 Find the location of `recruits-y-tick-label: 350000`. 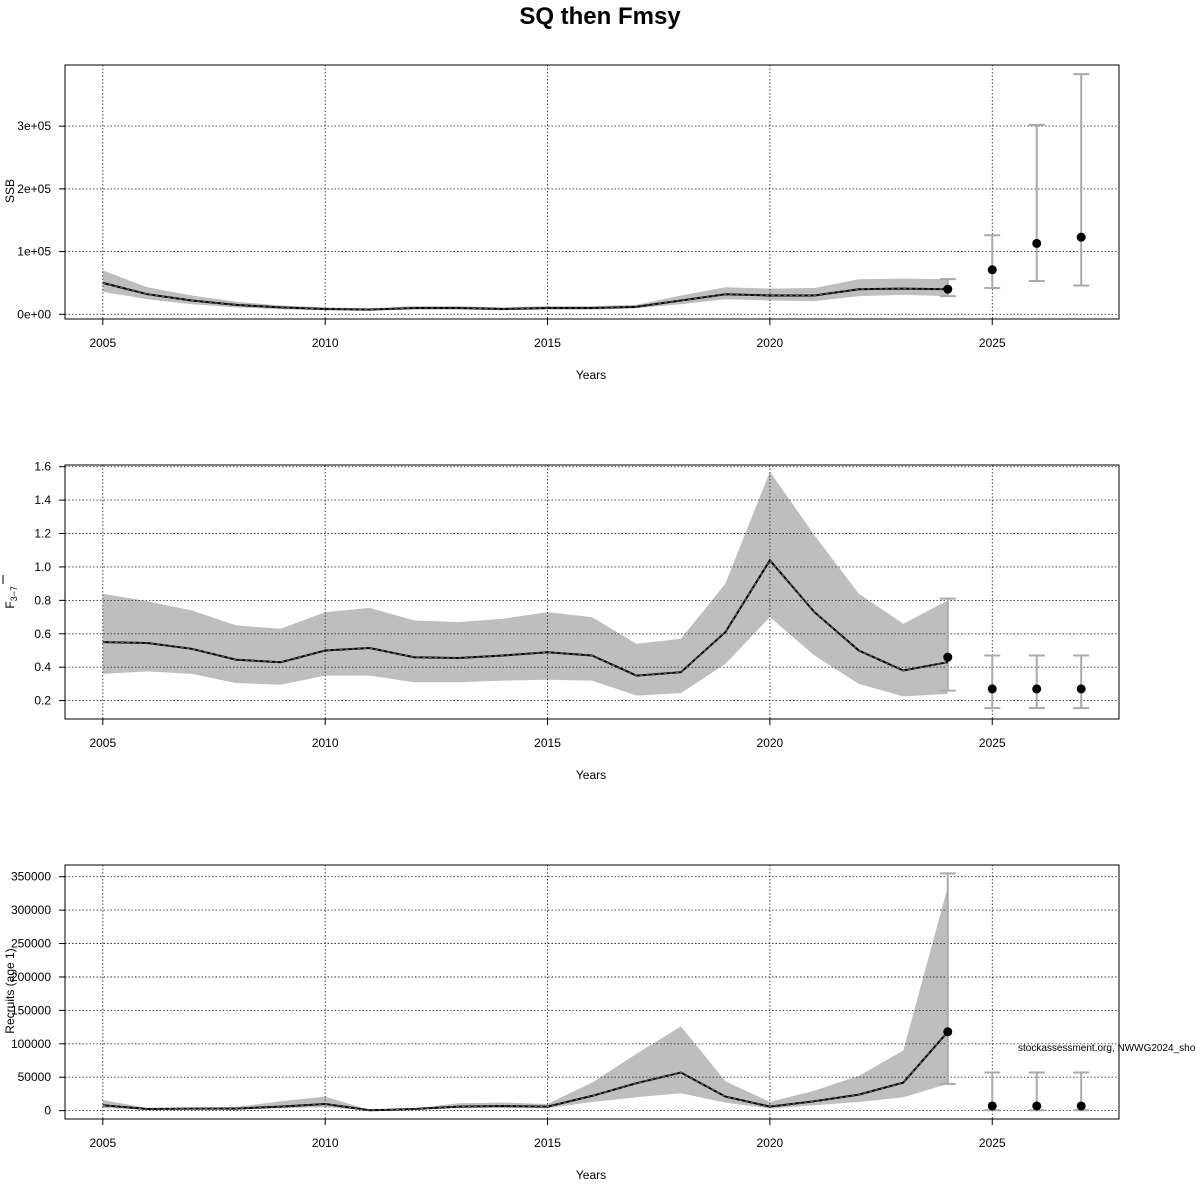

recruits-y-tick-label: 350000 is located at coordinates (31, 877).